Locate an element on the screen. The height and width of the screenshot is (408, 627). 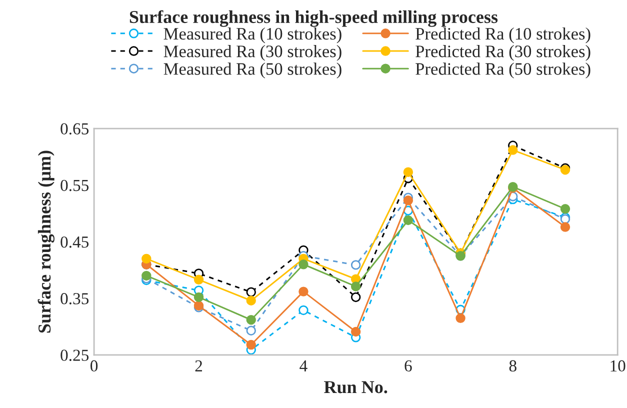
y-tick-label: 0.25 is located at coordinates (74, 355).